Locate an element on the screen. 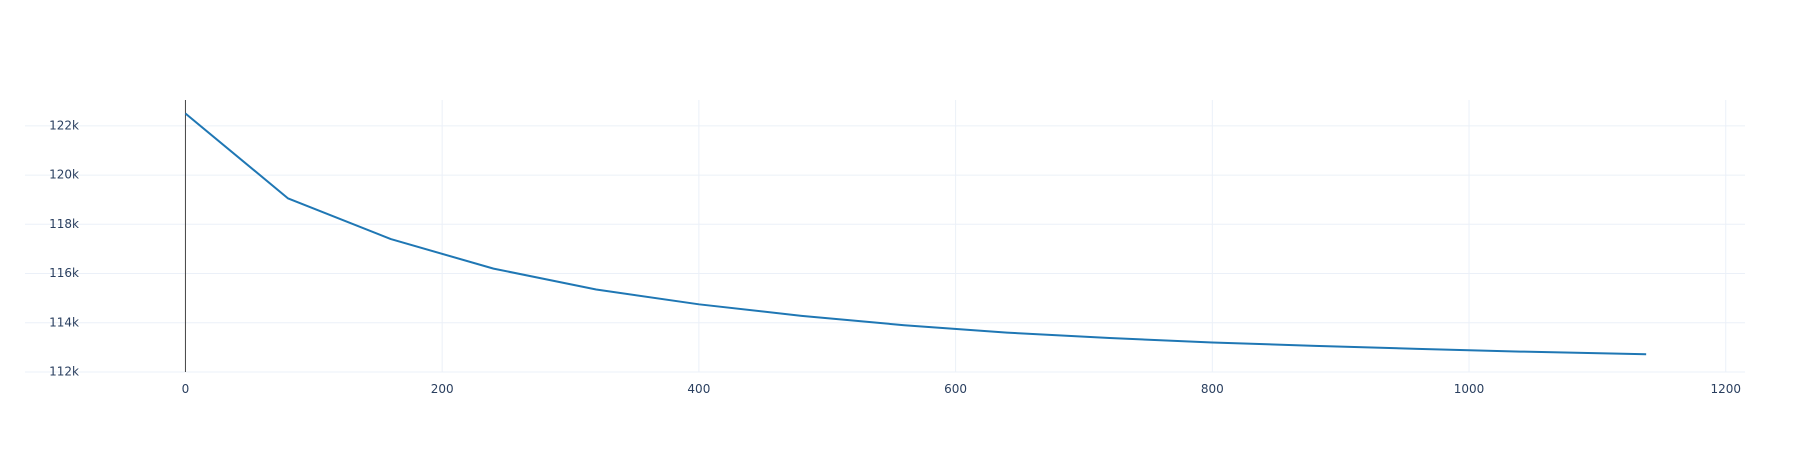 The image size is (1817, 454). y-tick-label: 116k is located at coordinates (64, 273).